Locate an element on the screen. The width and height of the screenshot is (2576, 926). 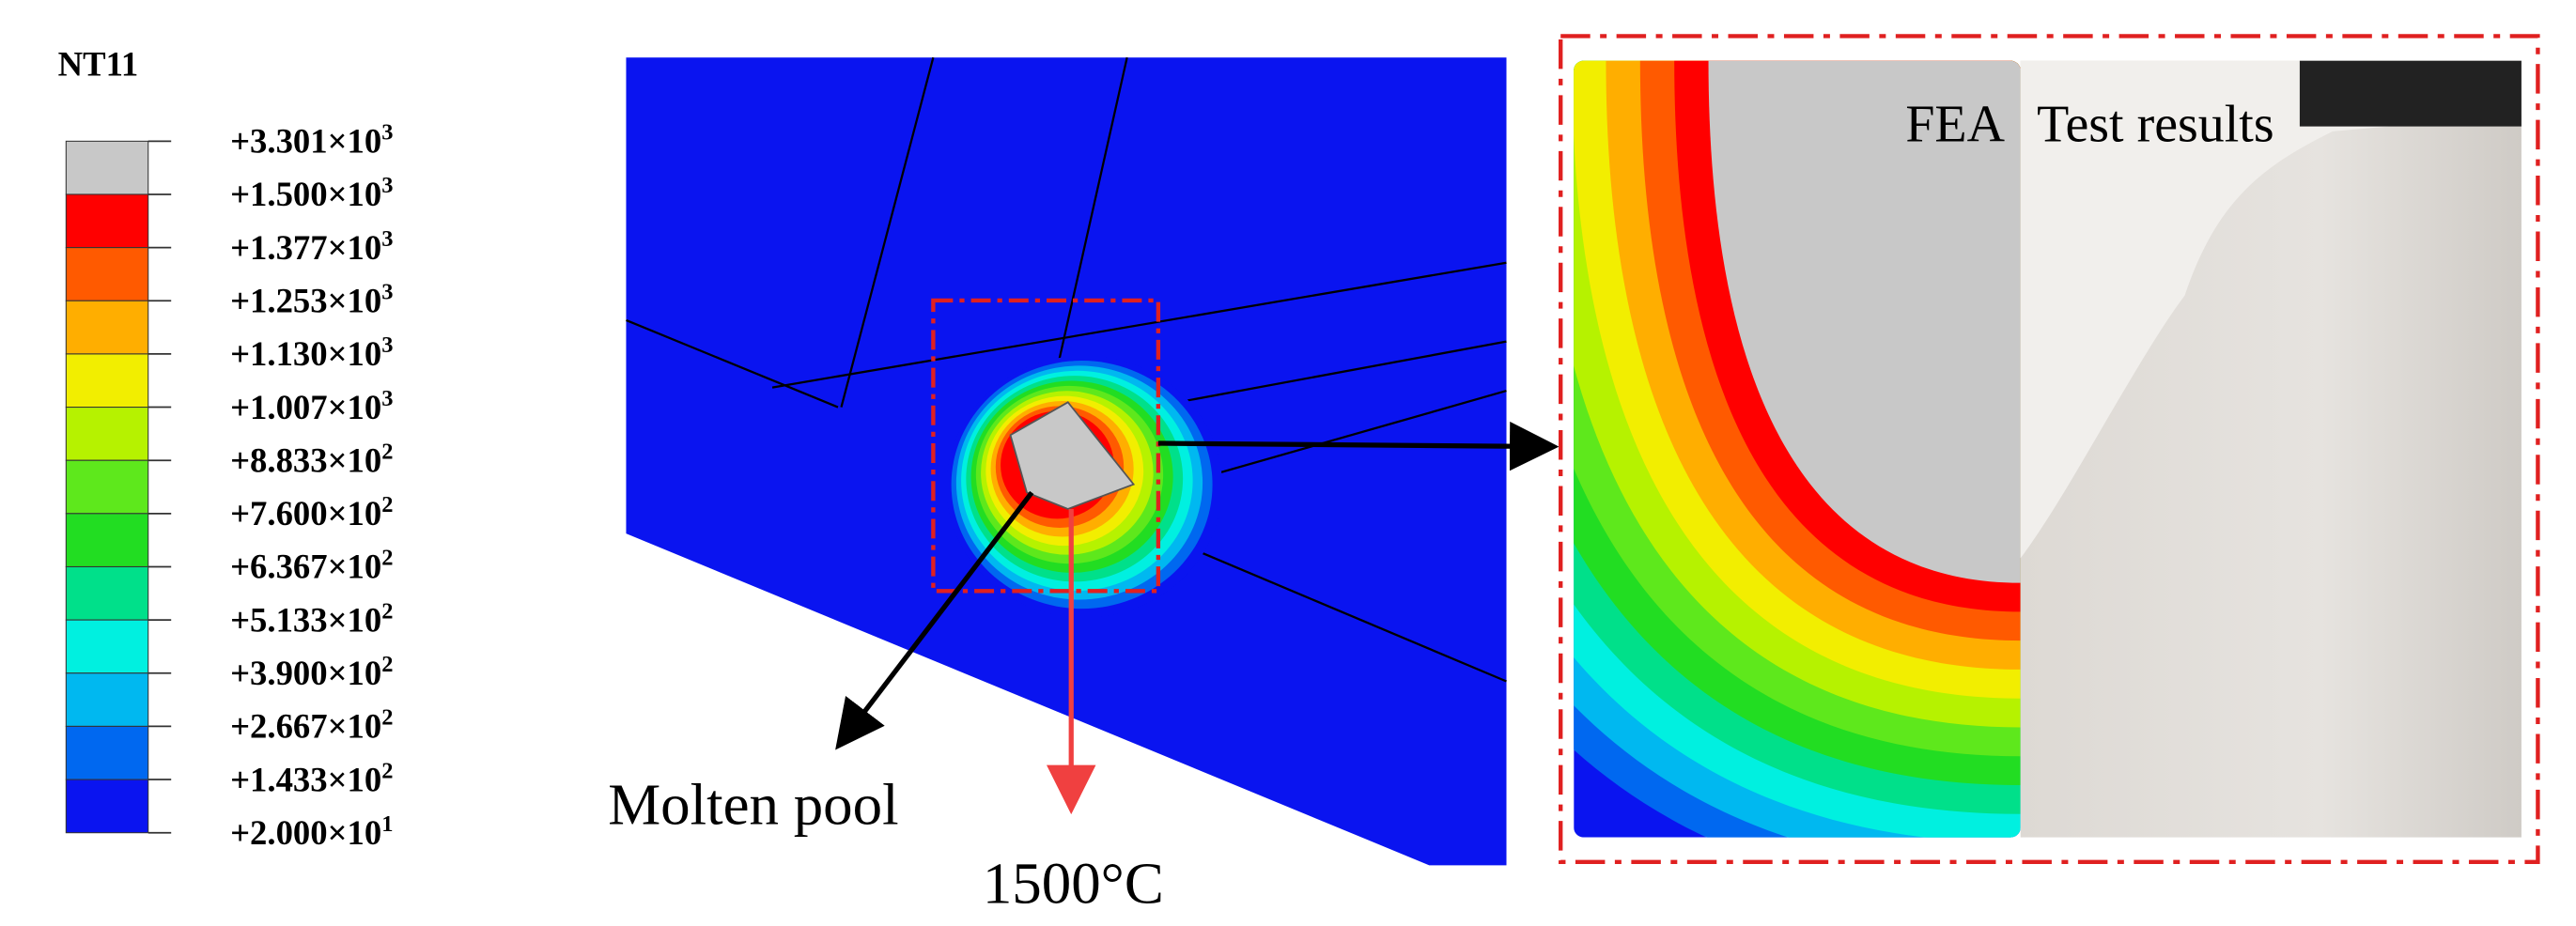
legend-label: +1.253×103 is located at coordinates (312, 300).